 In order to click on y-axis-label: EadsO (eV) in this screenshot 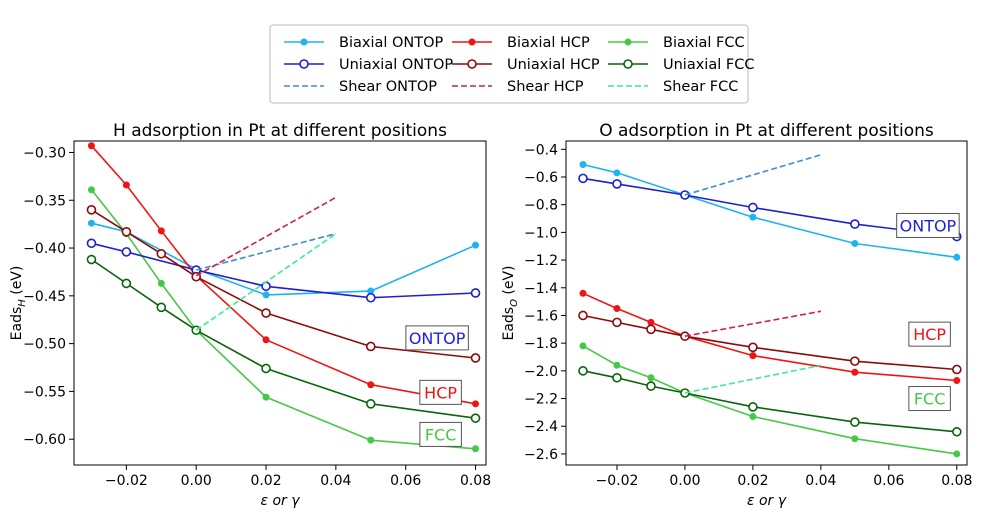, I will do `click(510, 302)`.